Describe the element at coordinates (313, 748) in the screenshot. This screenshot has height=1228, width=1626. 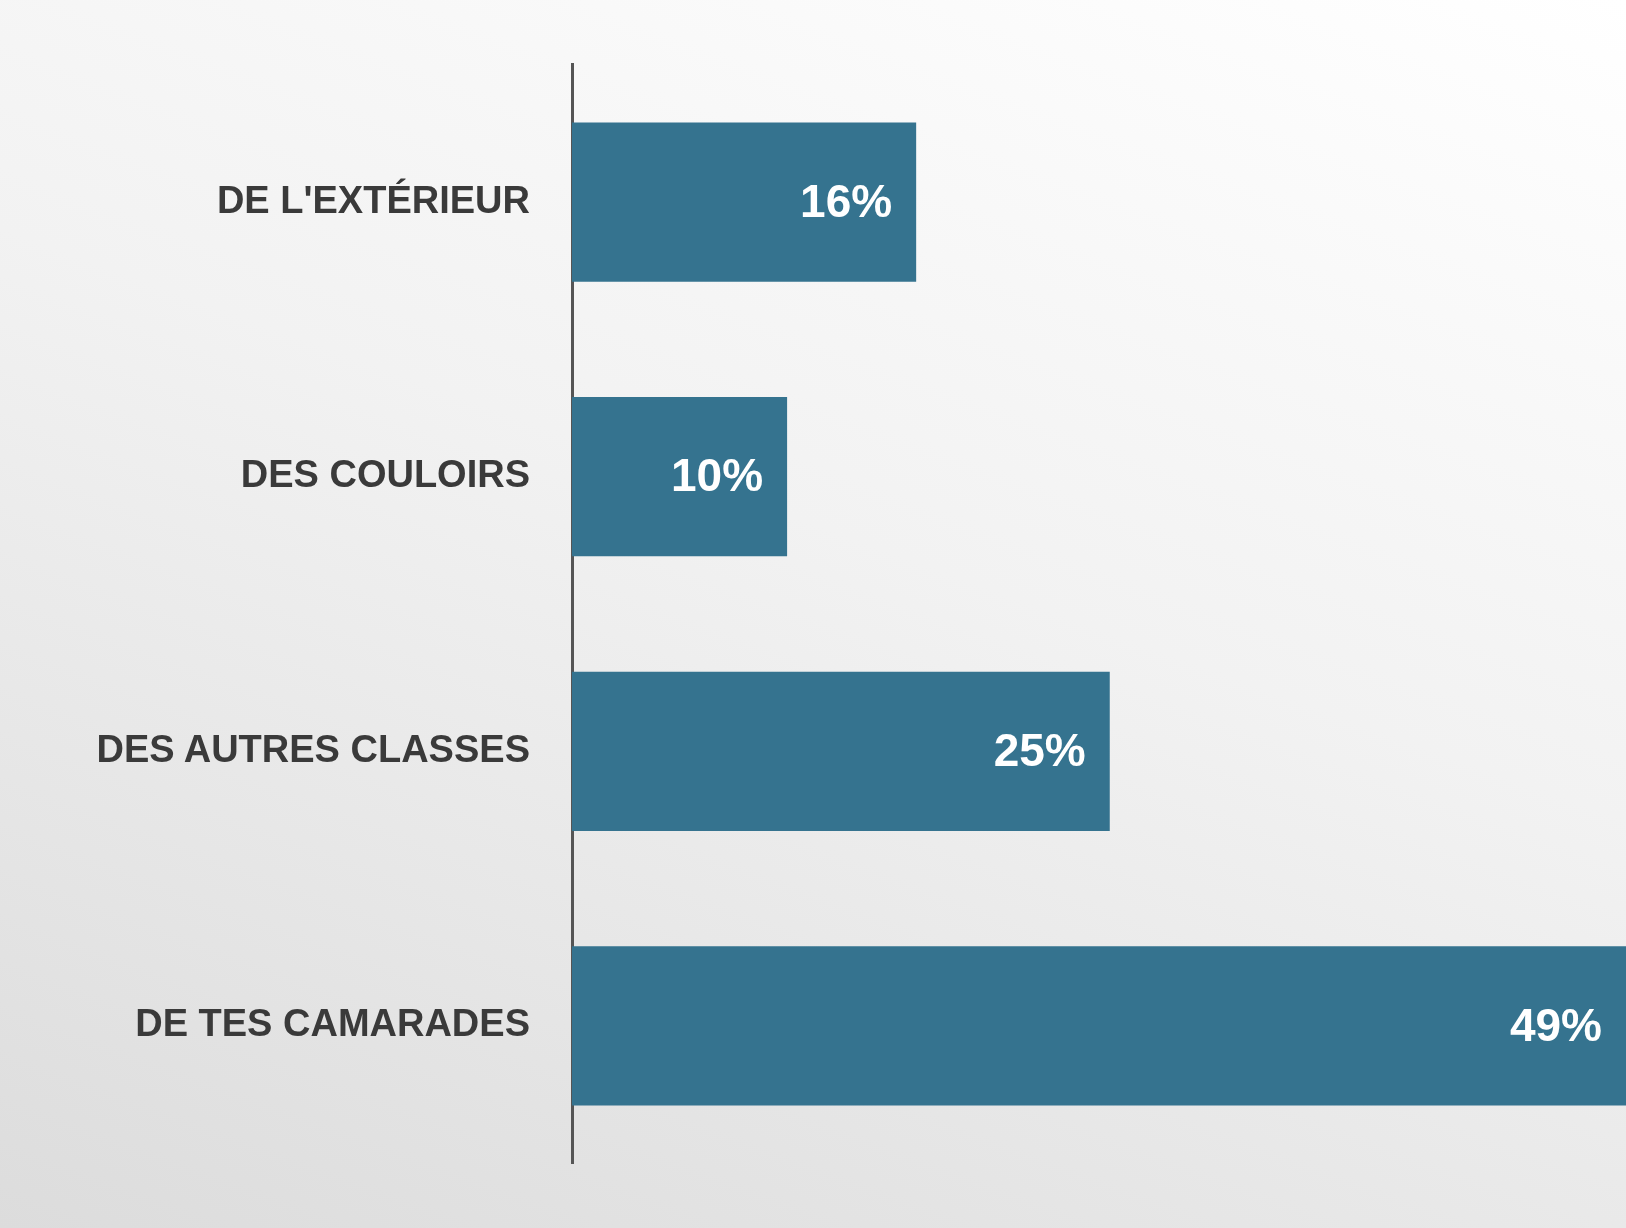
I see `y-tick-label: DES AUTRES CLASSES` at that location.